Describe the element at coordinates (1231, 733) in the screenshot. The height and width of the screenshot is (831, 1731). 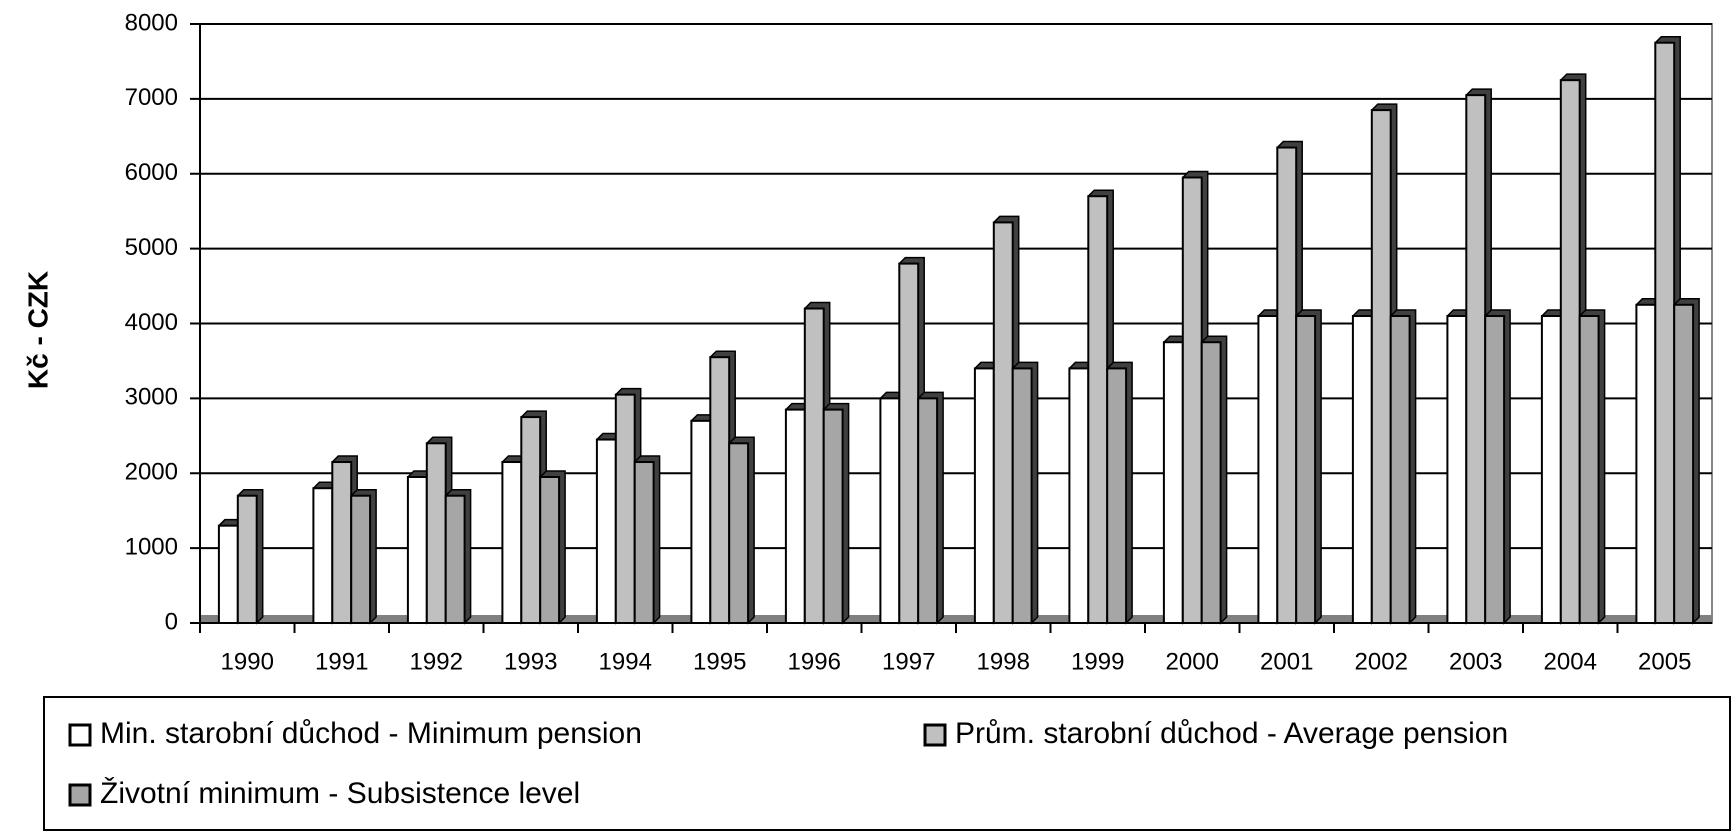
I see `legend-label: Prům. starobní důchod - Average pension` at that location.